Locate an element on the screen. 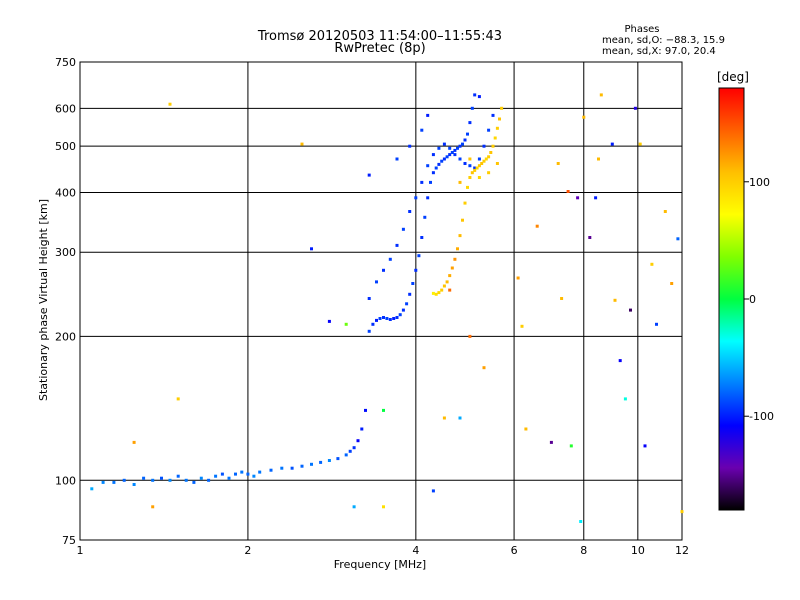 Image resolution: width=800 pixels, height=600 pixels. y-tick-label: 300 is located at coordinates (65, 252).